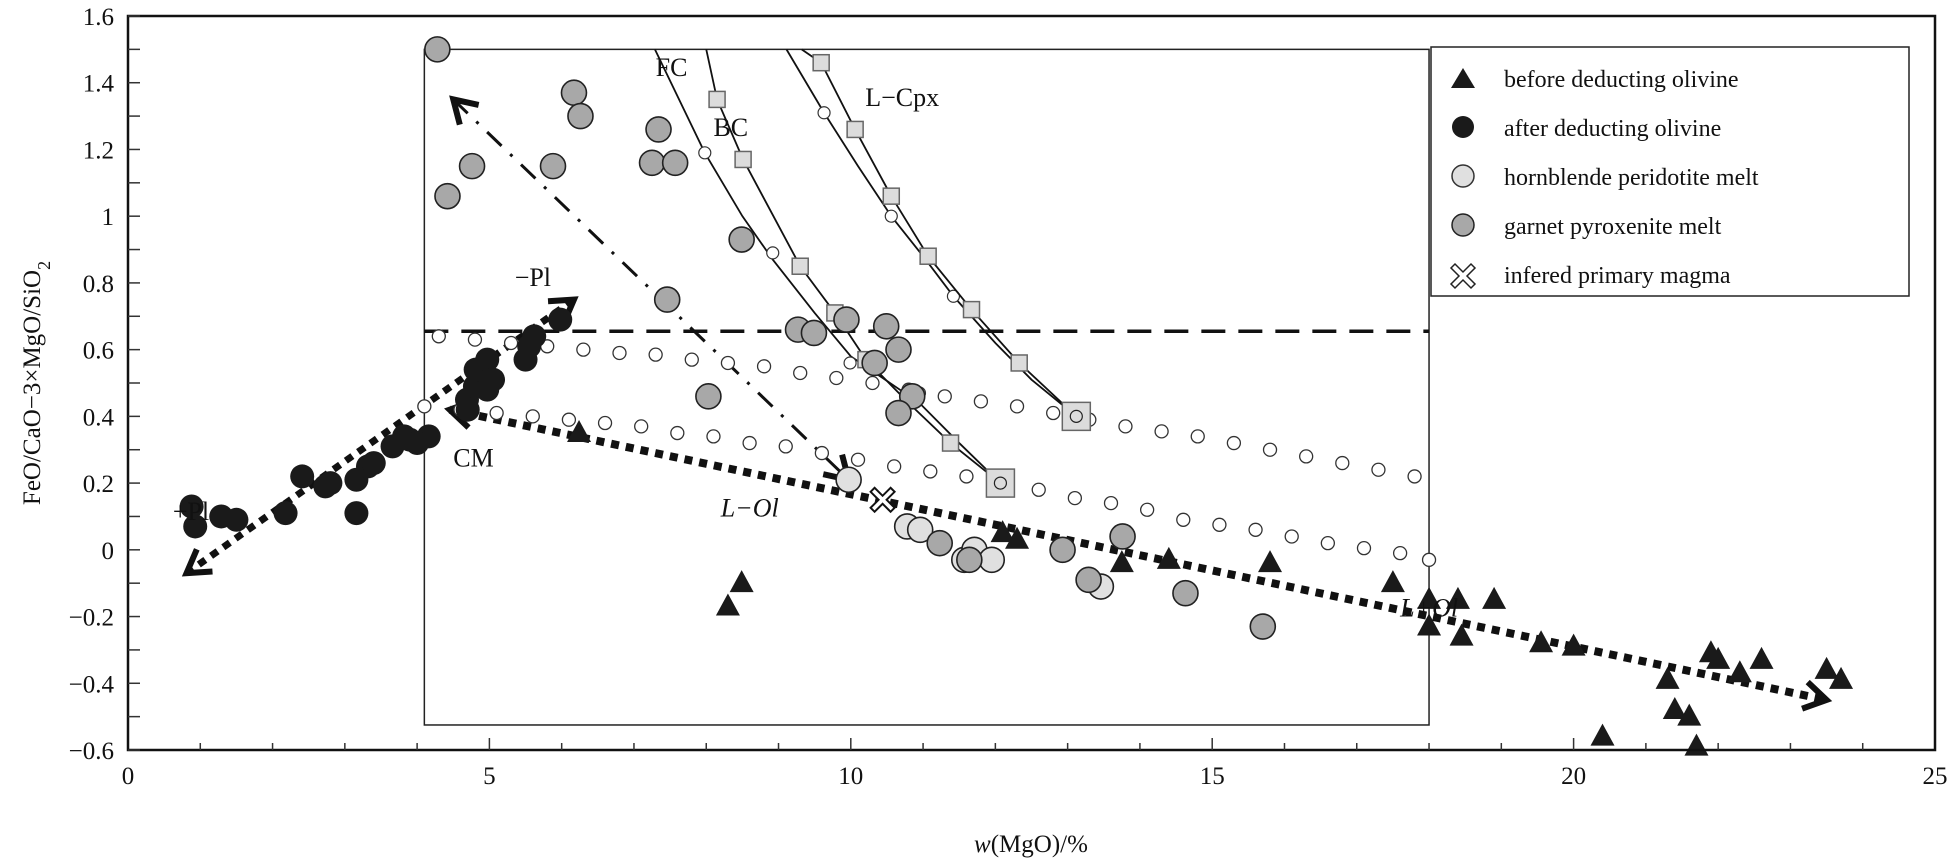  Describe the element at coordinates (36, 383) in the screenshot. I see `y-axis-title: FeO/CaO−3×MgO/SiO2` at that location.